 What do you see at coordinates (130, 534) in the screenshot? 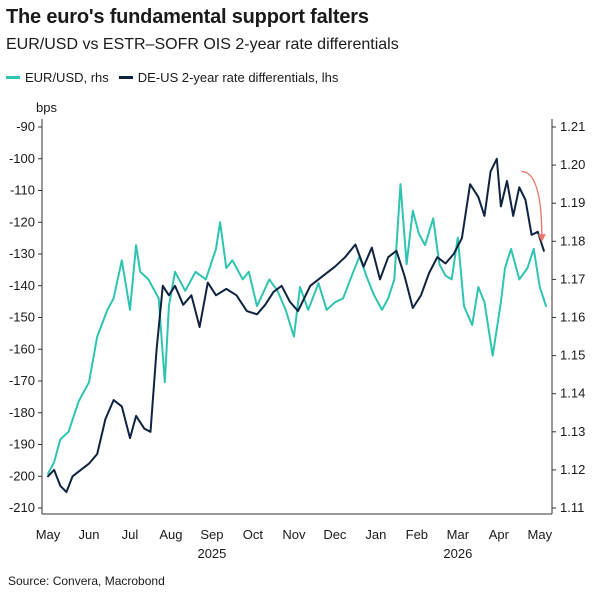
I see `x-tick-label: Jul` at bounding box center [130, 534].